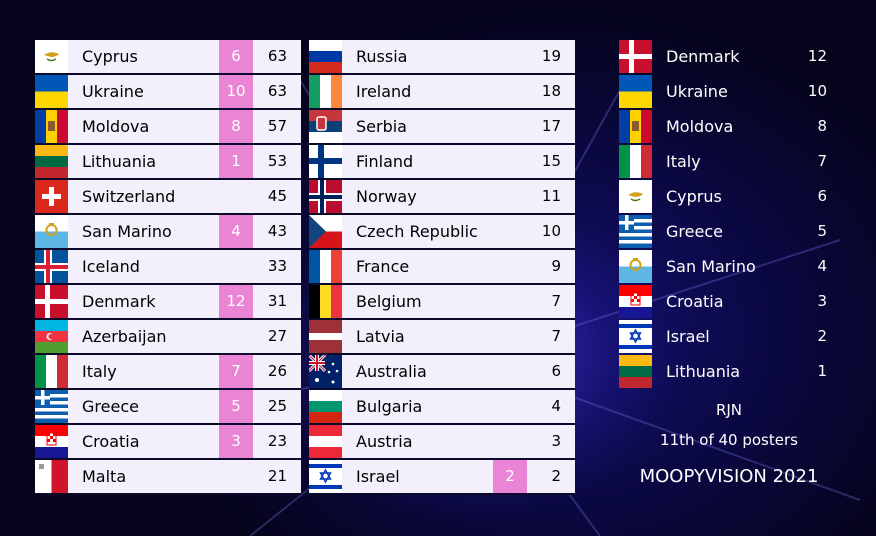 The width and height of the screenshot is (876, 536). Describe the element at coordinates (277, 371) in the screenshot. I see `total-score: 26` at that location.